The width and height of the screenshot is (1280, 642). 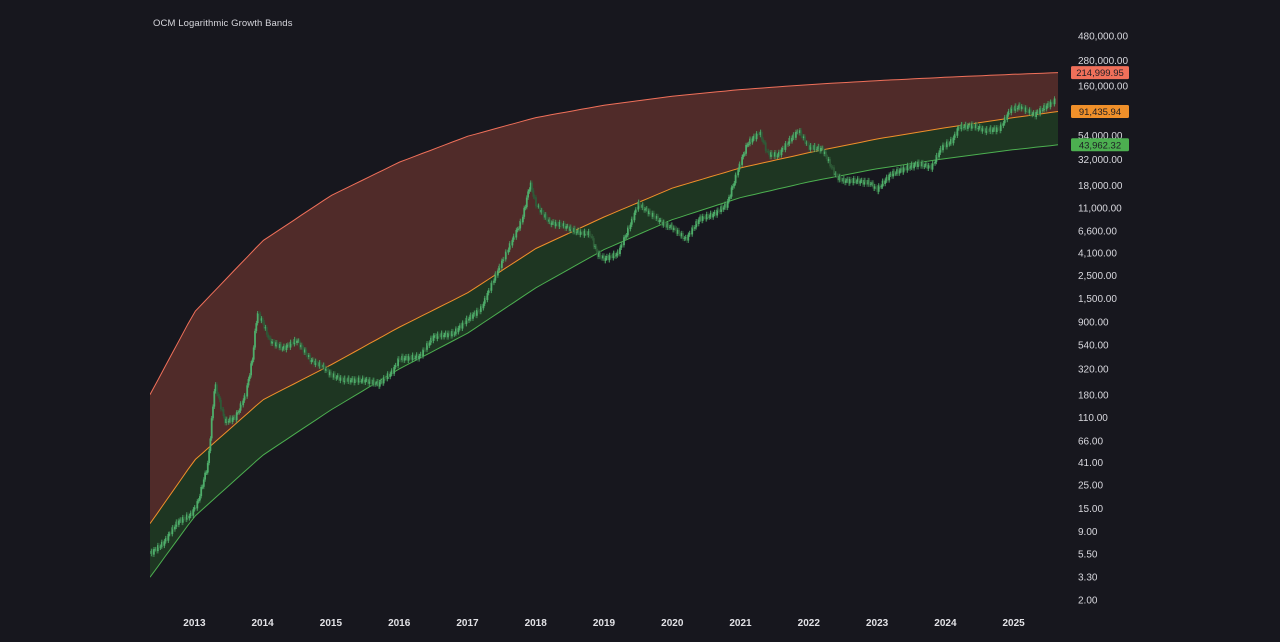 What do you see at coordinates (1100, 73) in the screenshot?
I see `upper-band-badge-bg` at bounding box center [1100, 73].